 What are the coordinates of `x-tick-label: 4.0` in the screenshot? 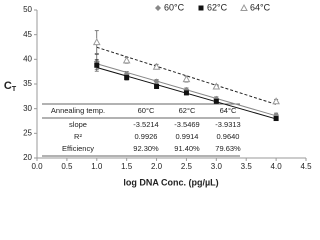 It's located at (277, 166).